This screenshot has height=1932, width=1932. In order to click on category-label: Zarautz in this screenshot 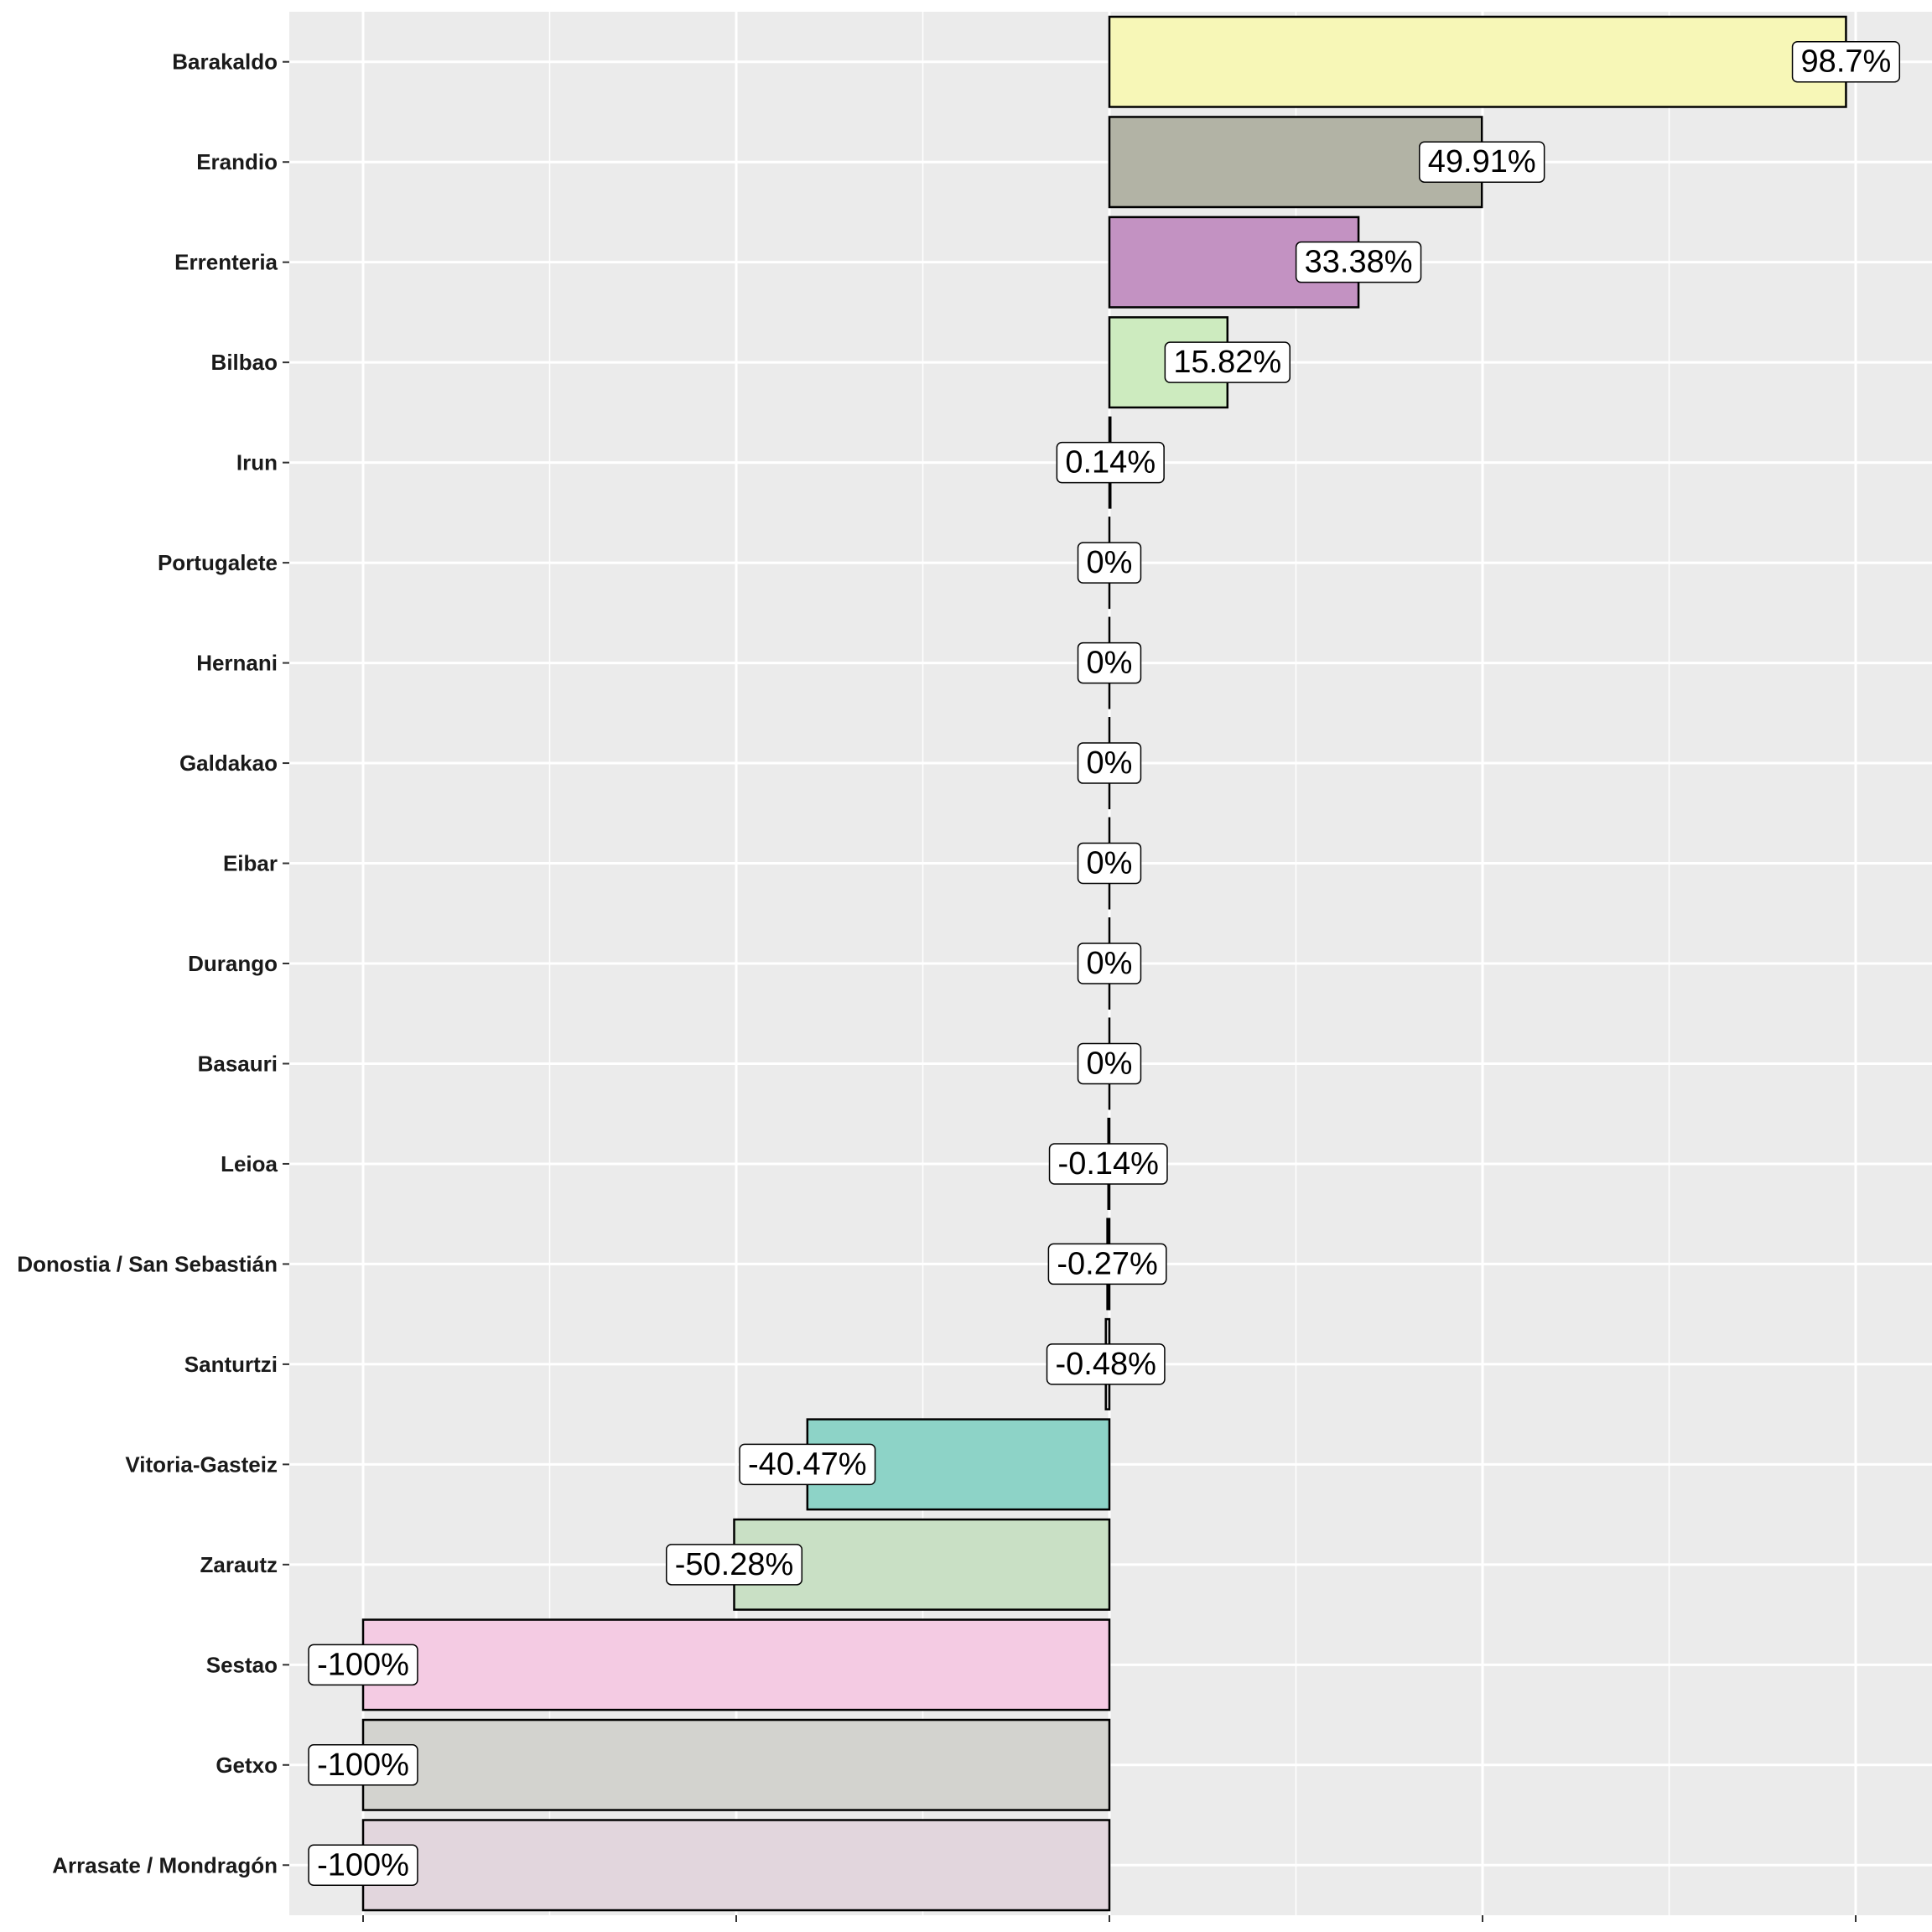, I will do `click(239, 1564)`.